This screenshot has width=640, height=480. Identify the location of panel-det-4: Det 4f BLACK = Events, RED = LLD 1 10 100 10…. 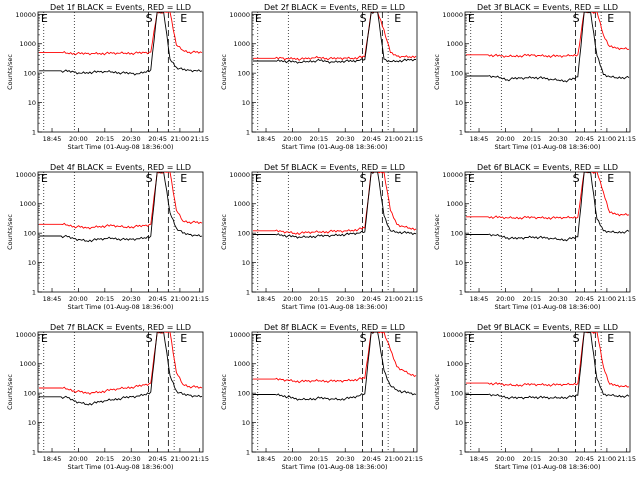
(107, 237).